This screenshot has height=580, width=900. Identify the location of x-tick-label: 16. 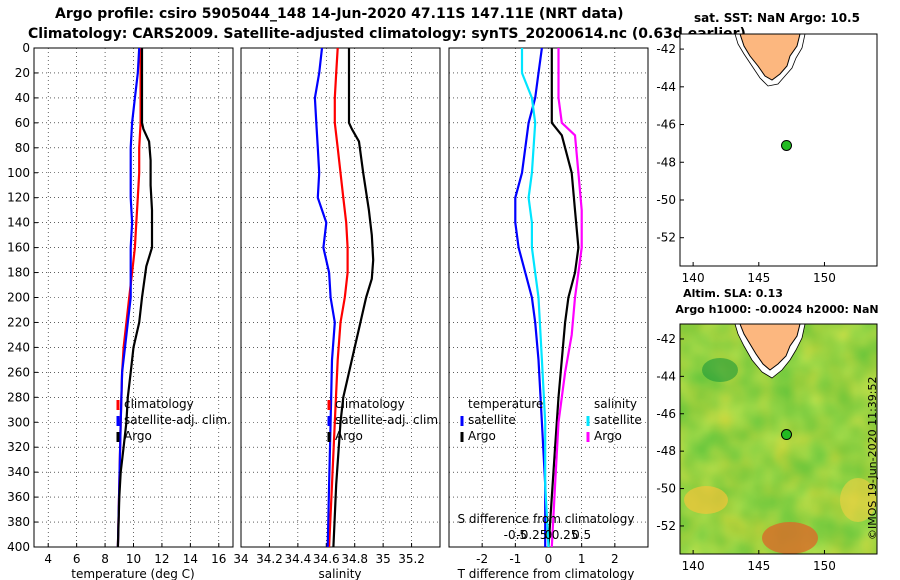
(218, 559).